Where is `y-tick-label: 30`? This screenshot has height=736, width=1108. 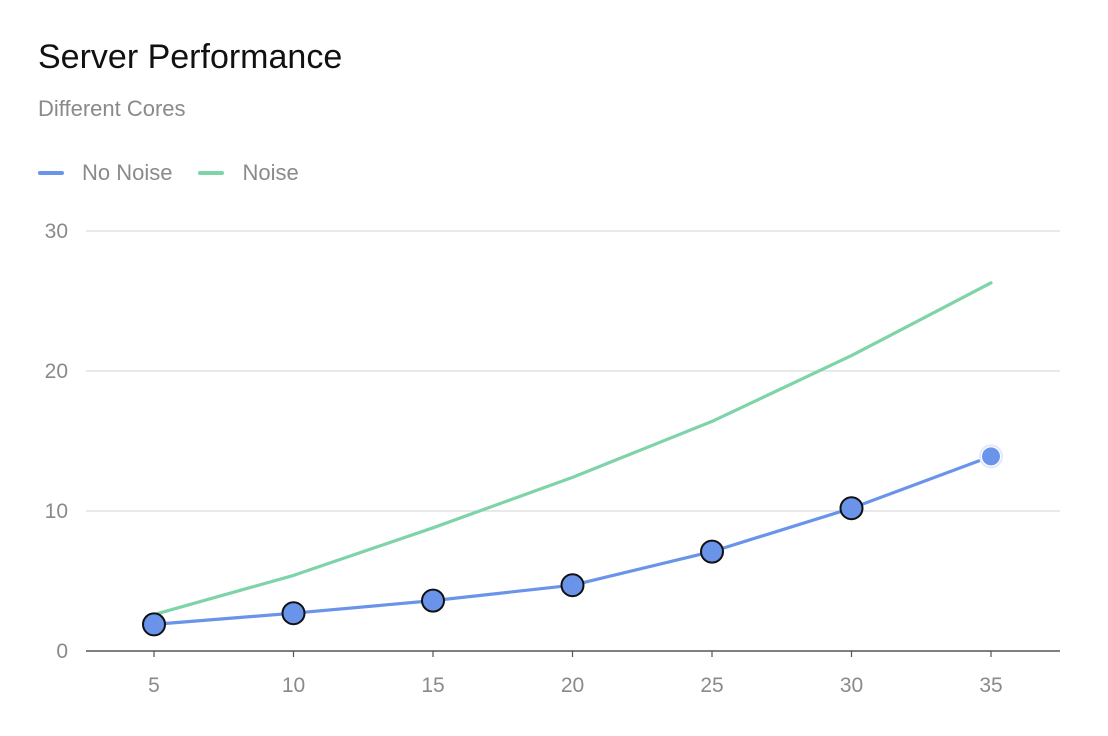
y-tick-label: 30 is located at coordinates (56, 231).